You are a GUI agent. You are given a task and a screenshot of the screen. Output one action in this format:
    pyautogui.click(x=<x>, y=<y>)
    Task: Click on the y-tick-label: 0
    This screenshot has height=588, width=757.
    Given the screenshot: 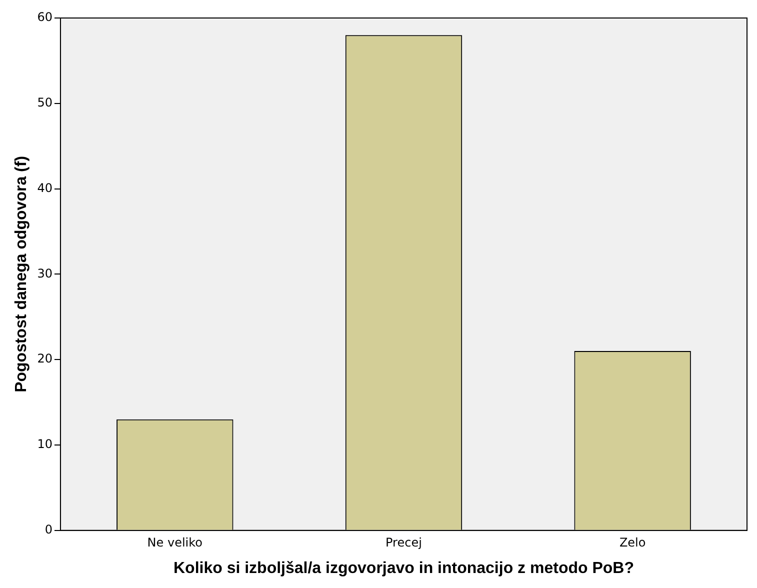 What is the action you would take?
    pyautogui.click(x=48, y=529)
    